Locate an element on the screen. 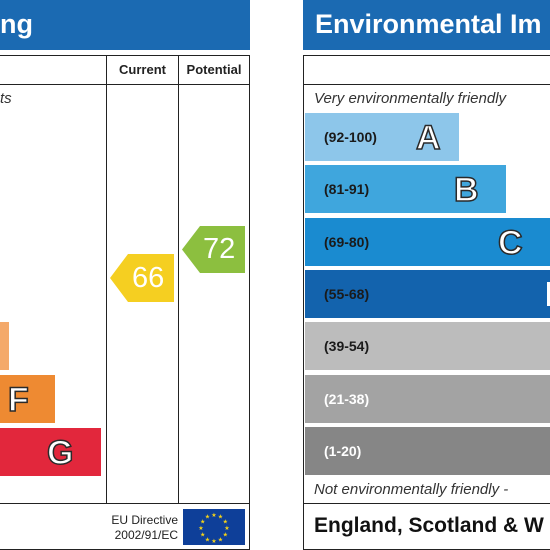  env-band-d-letter-edge is located at coordinates (548, 294).